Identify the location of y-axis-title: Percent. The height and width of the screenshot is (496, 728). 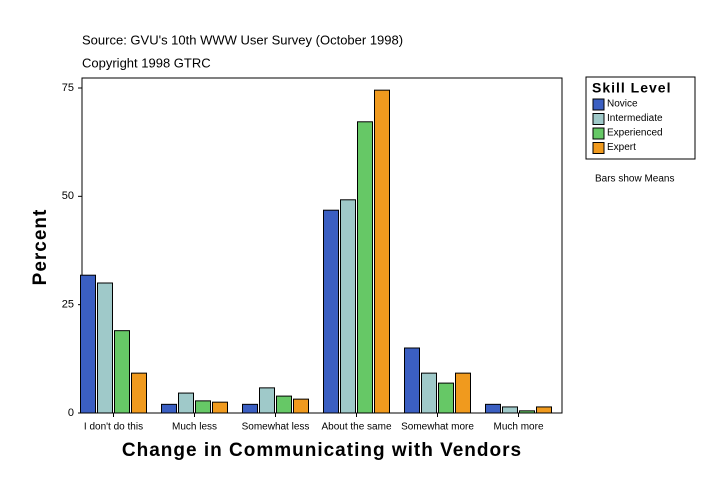
(40, 247).